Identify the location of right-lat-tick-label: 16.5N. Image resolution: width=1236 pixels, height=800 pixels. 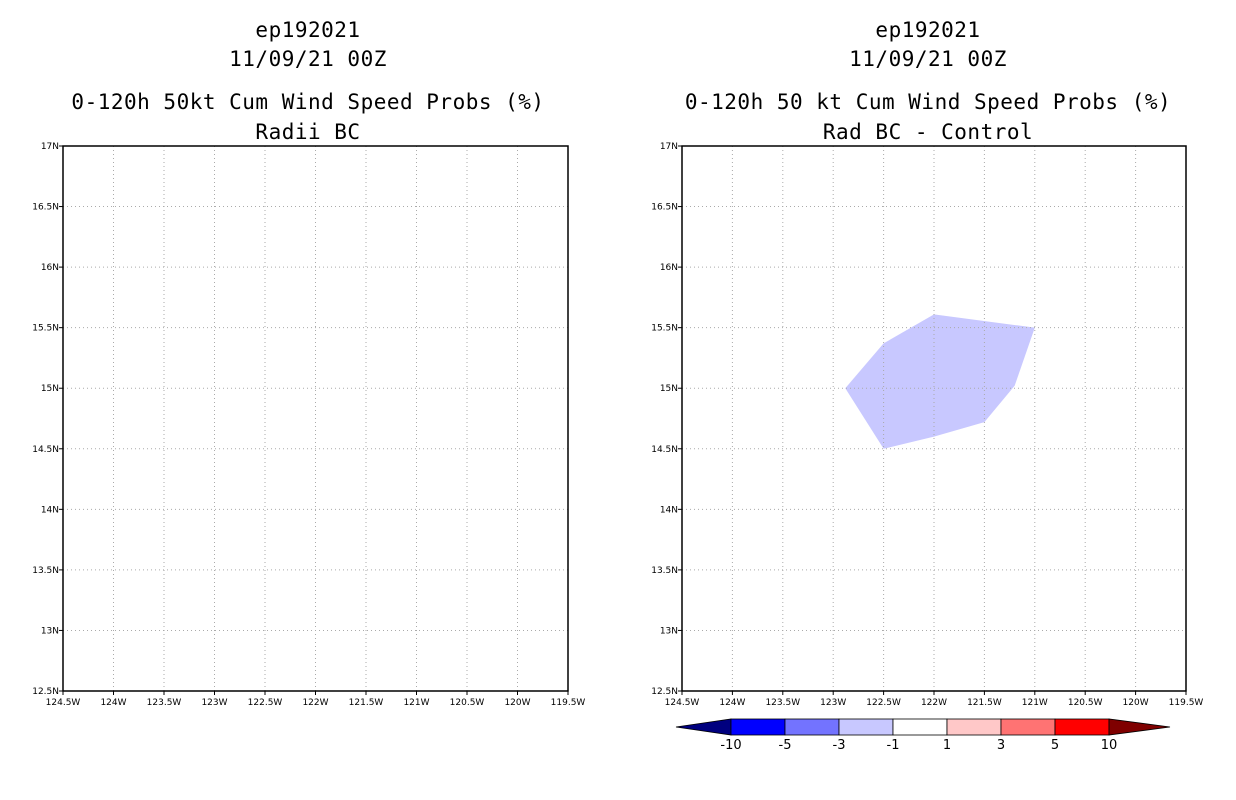
(664, 208).